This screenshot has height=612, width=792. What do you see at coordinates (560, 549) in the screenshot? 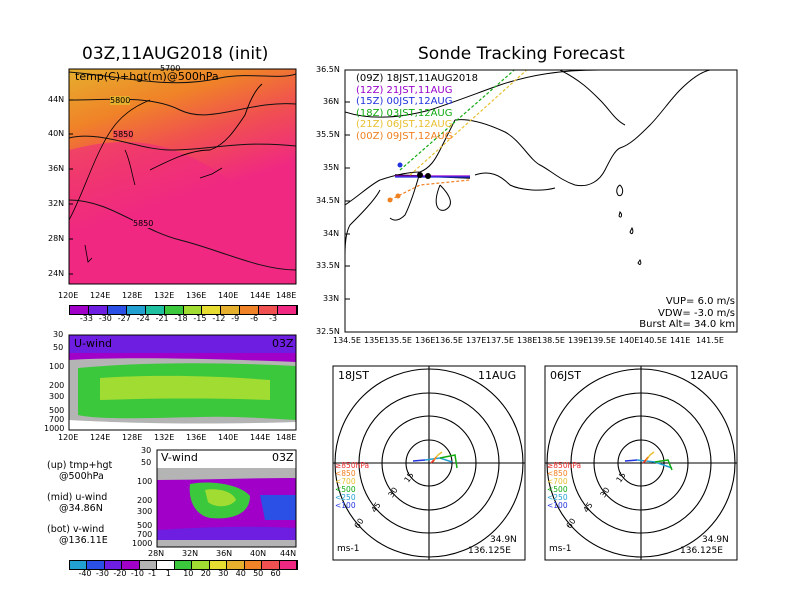
I see `hodo-right-unit: ms-1` at bounding box center [560, 549].